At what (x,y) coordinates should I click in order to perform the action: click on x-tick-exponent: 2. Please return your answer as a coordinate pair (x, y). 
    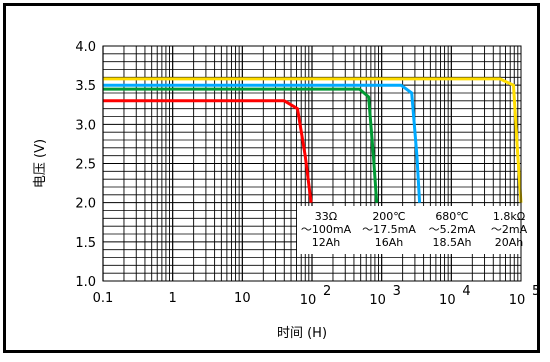
    Looking at the image, I should click on (327, 291).